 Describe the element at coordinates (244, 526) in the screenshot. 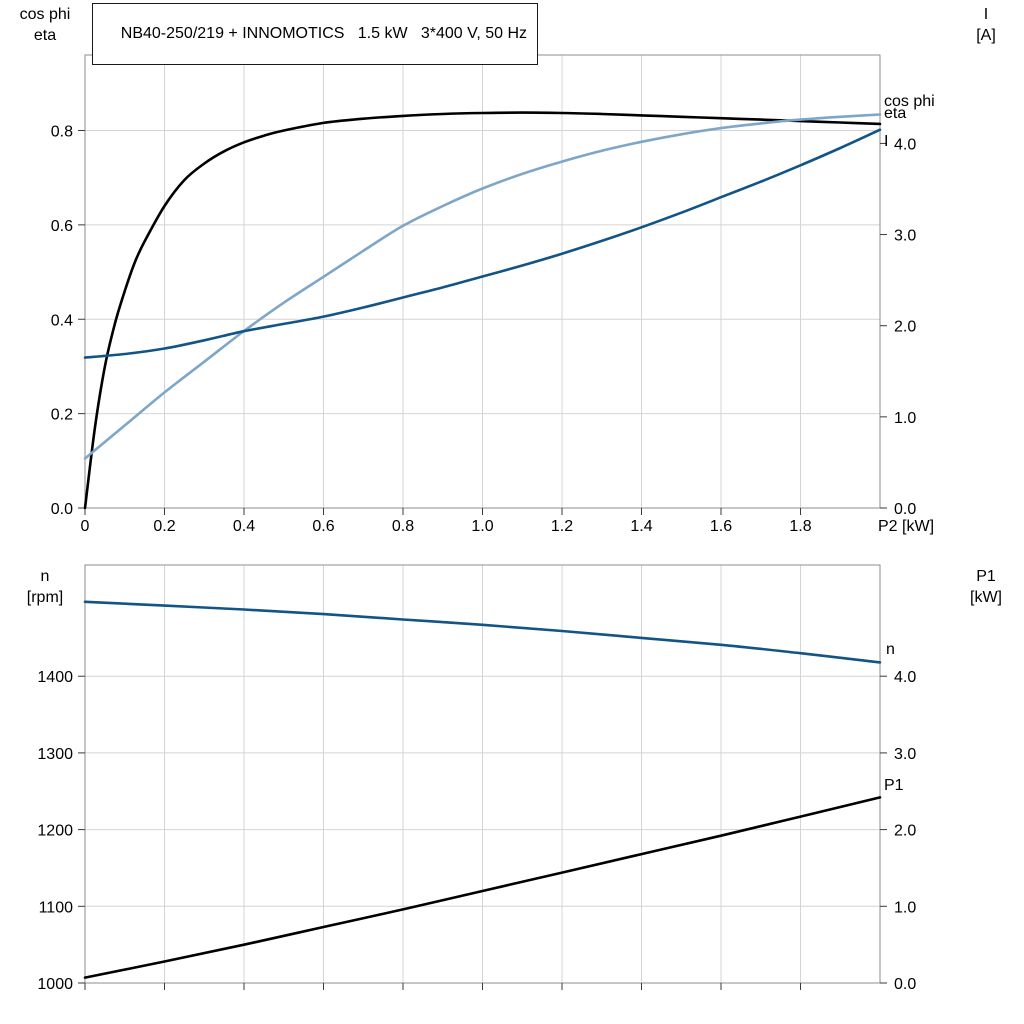

I see `x-tick-label: 0.4` at that location.